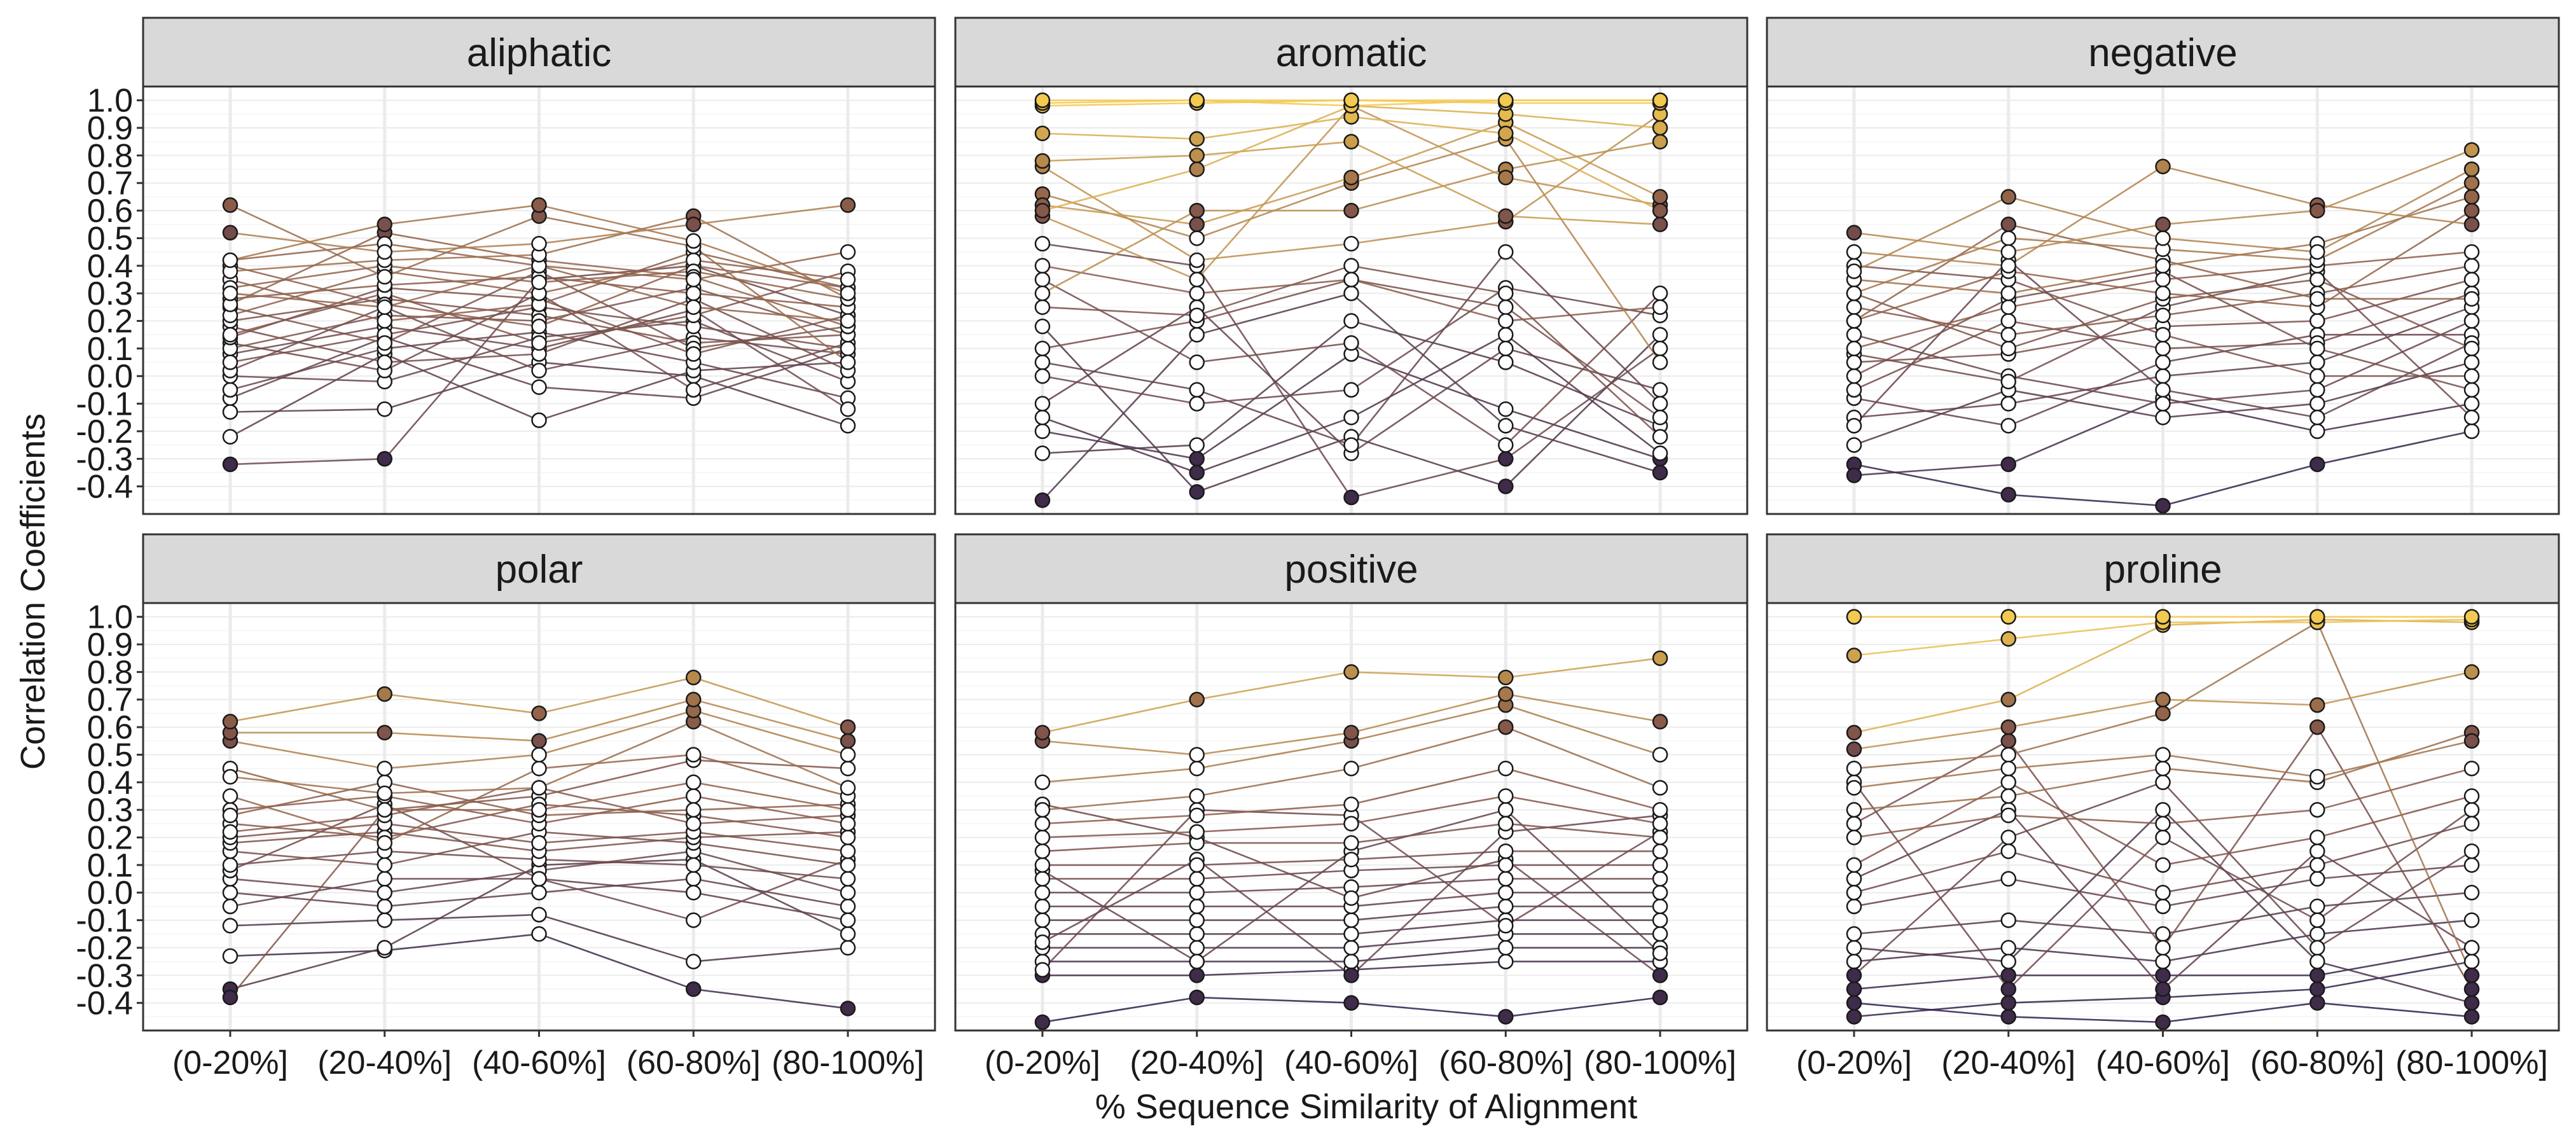 This screenshot has height=1145, width=2576. What do you see at coordinates (1197, 1062) in the screenshot?
I see `x-tick-label: (20-40%]` at bounding box center [1197, 1062].